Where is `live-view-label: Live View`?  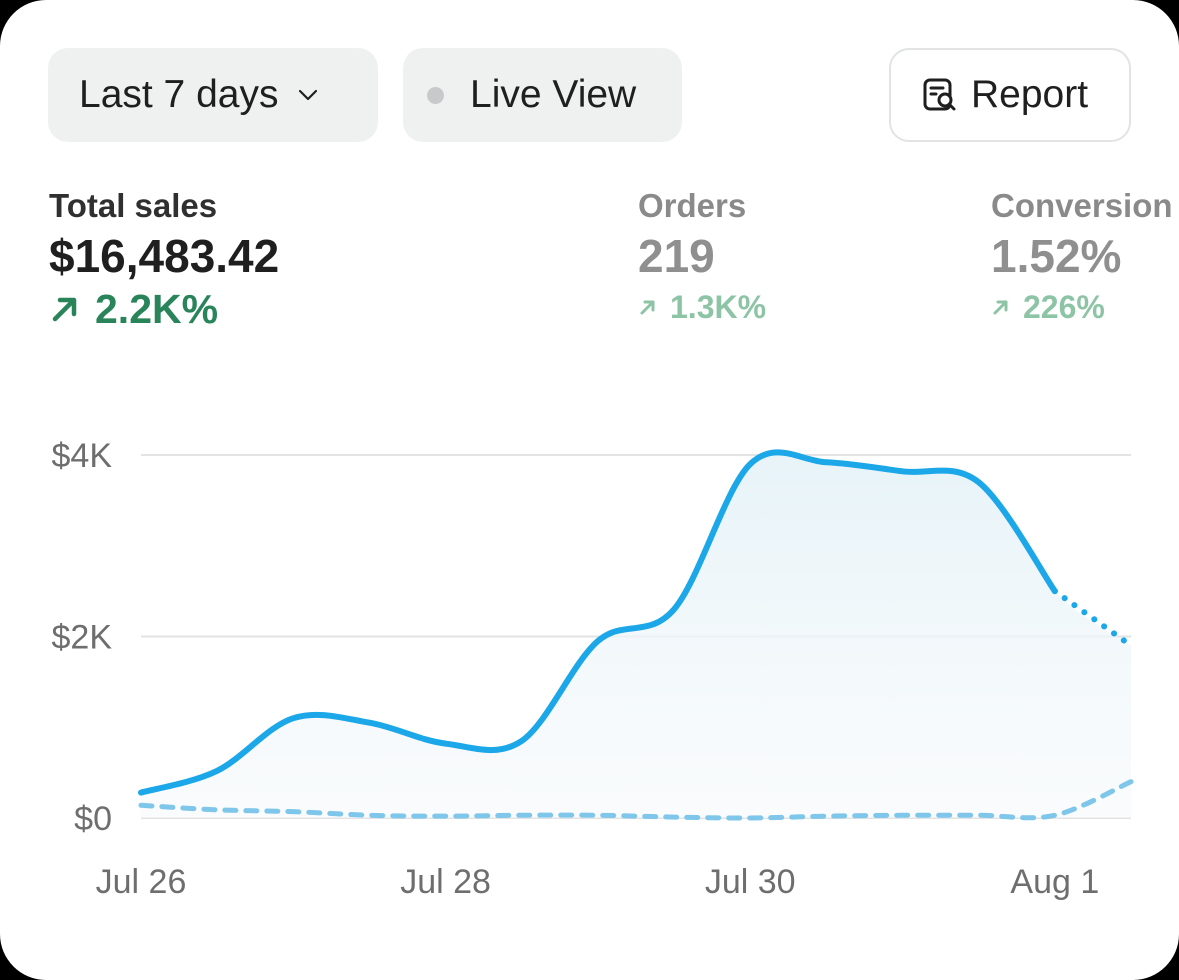 live-view-label: Live View is located at coordinates (553, 94).